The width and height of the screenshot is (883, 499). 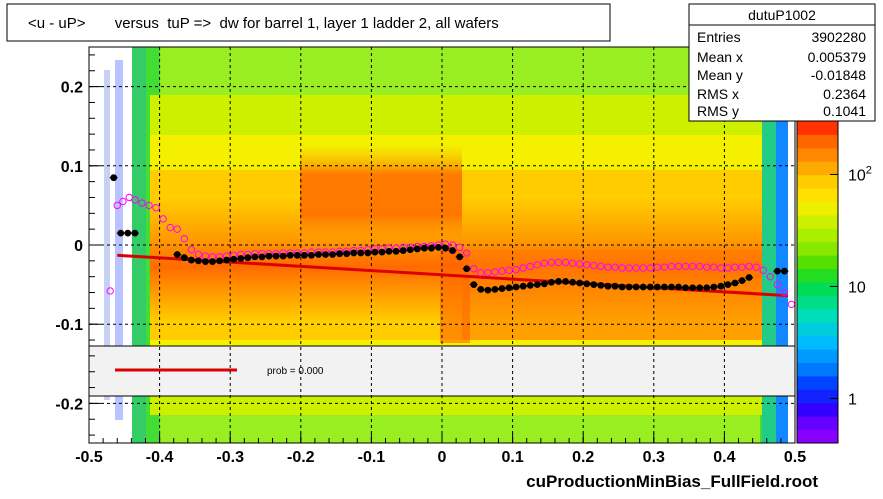 I want to click on y-tick-label: 0.1, so click(x=72, y=167).